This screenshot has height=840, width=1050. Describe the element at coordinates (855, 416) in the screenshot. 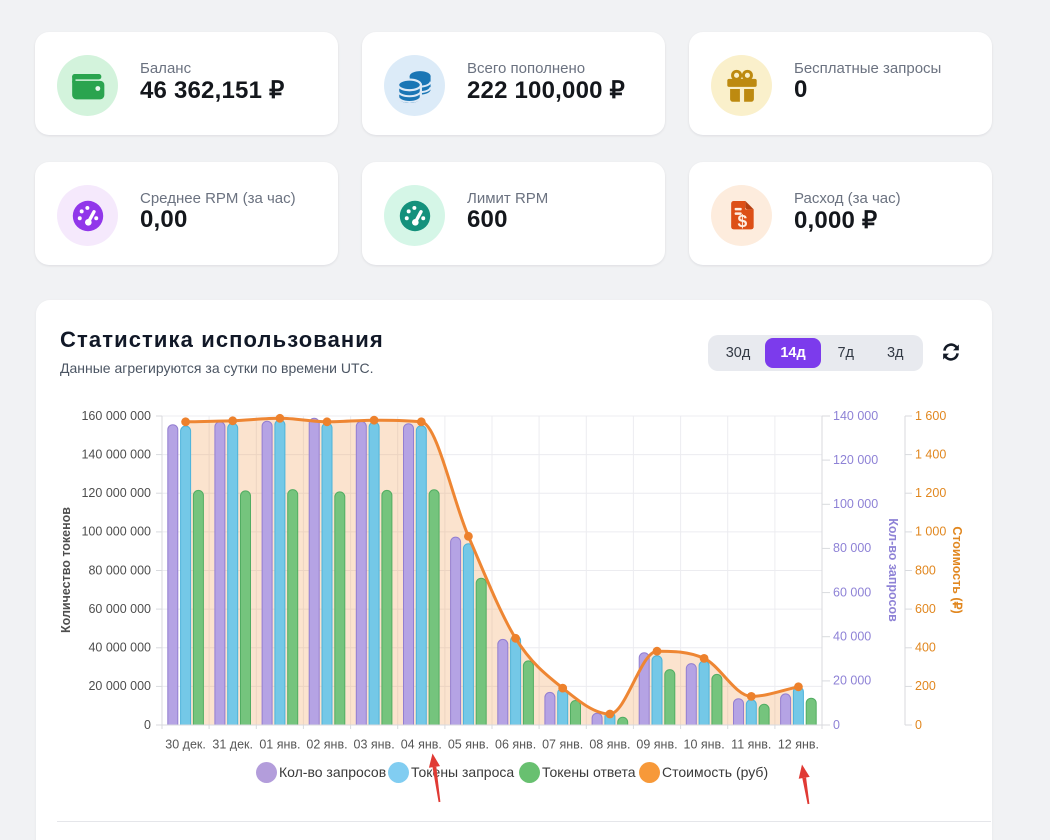

I see `svg-text: 140 000` at that location.